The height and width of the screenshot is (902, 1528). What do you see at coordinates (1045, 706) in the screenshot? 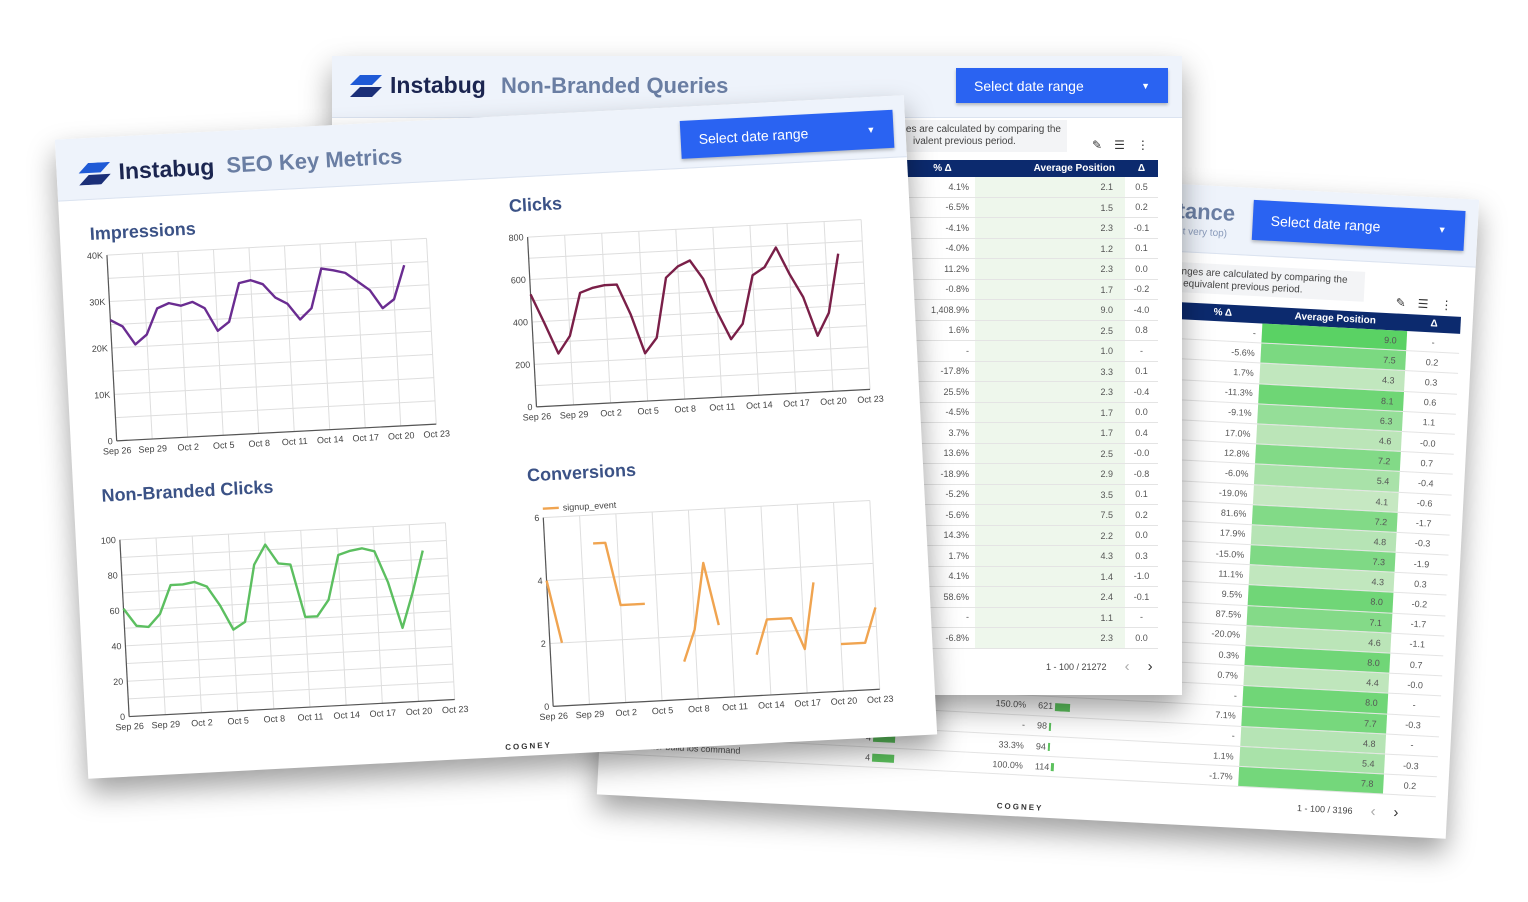
I see `value-text: 621` at bounding box center [1045, 706].